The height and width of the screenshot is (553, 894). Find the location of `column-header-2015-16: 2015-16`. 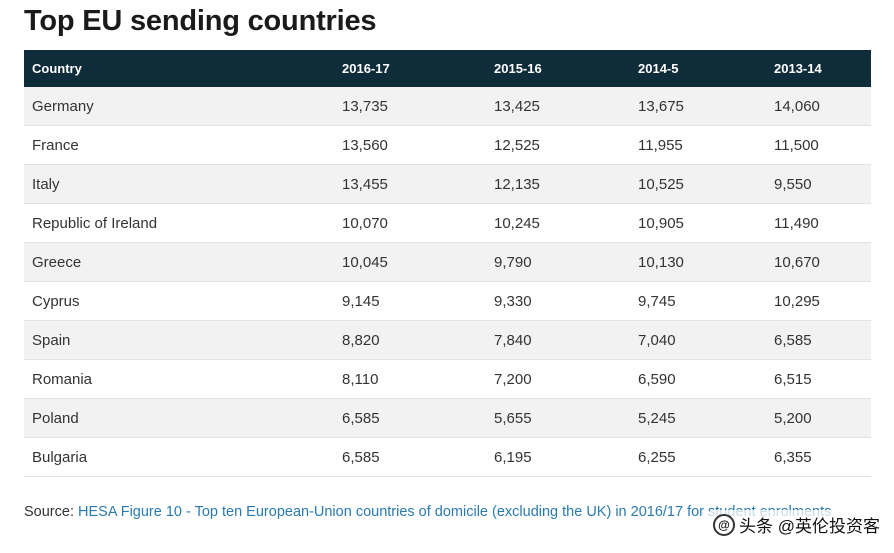

column-header-2015-16: 2015-16 is located at coordinates (557, 68).